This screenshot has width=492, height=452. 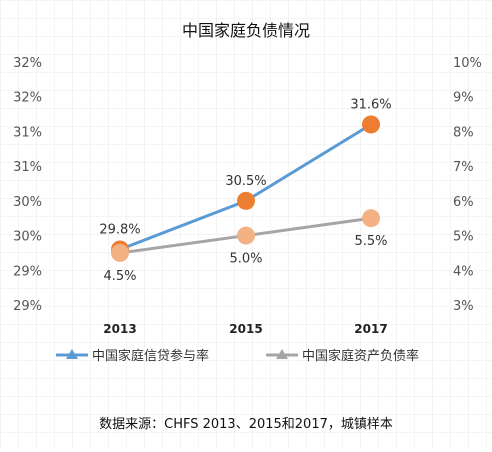 What do you see at coordinates (150, 356) in the screenshot?
I see `legend-label-credit: 中国家庭信贷参与率` at bounding box center [150, 356].